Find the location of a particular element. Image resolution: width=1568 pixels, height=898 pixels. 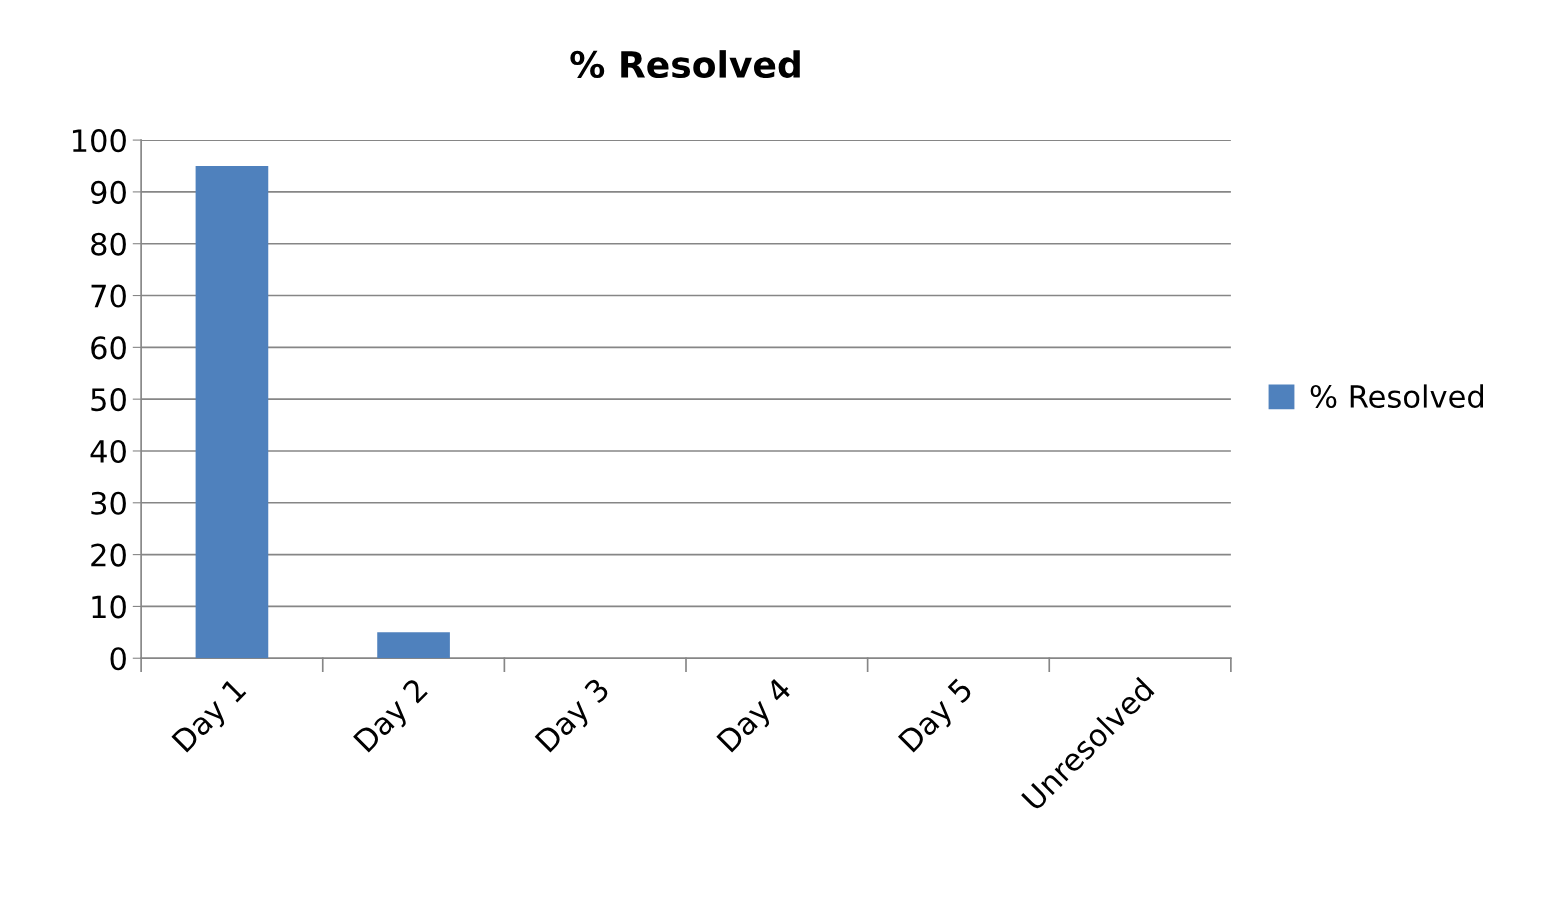

y-tick-label: 70 is located at coordinates (108, 296).